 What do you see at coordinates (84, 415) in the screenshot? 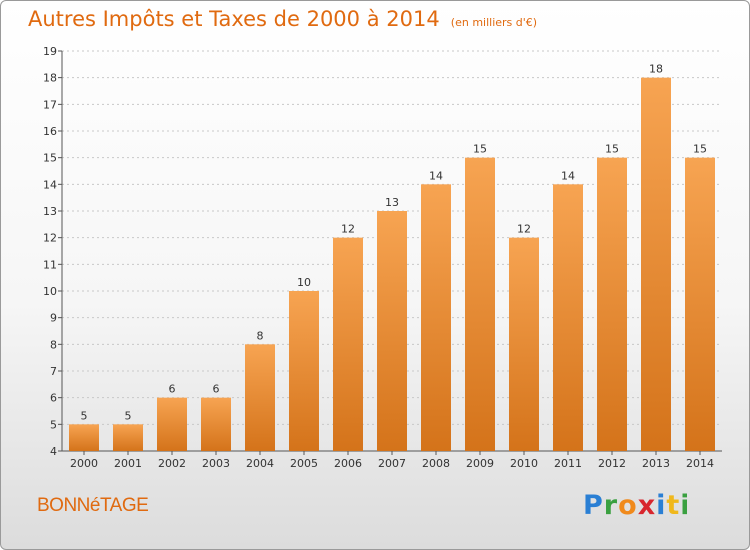
I see `value-label-2000: 5` at bounding box center [84, 415].